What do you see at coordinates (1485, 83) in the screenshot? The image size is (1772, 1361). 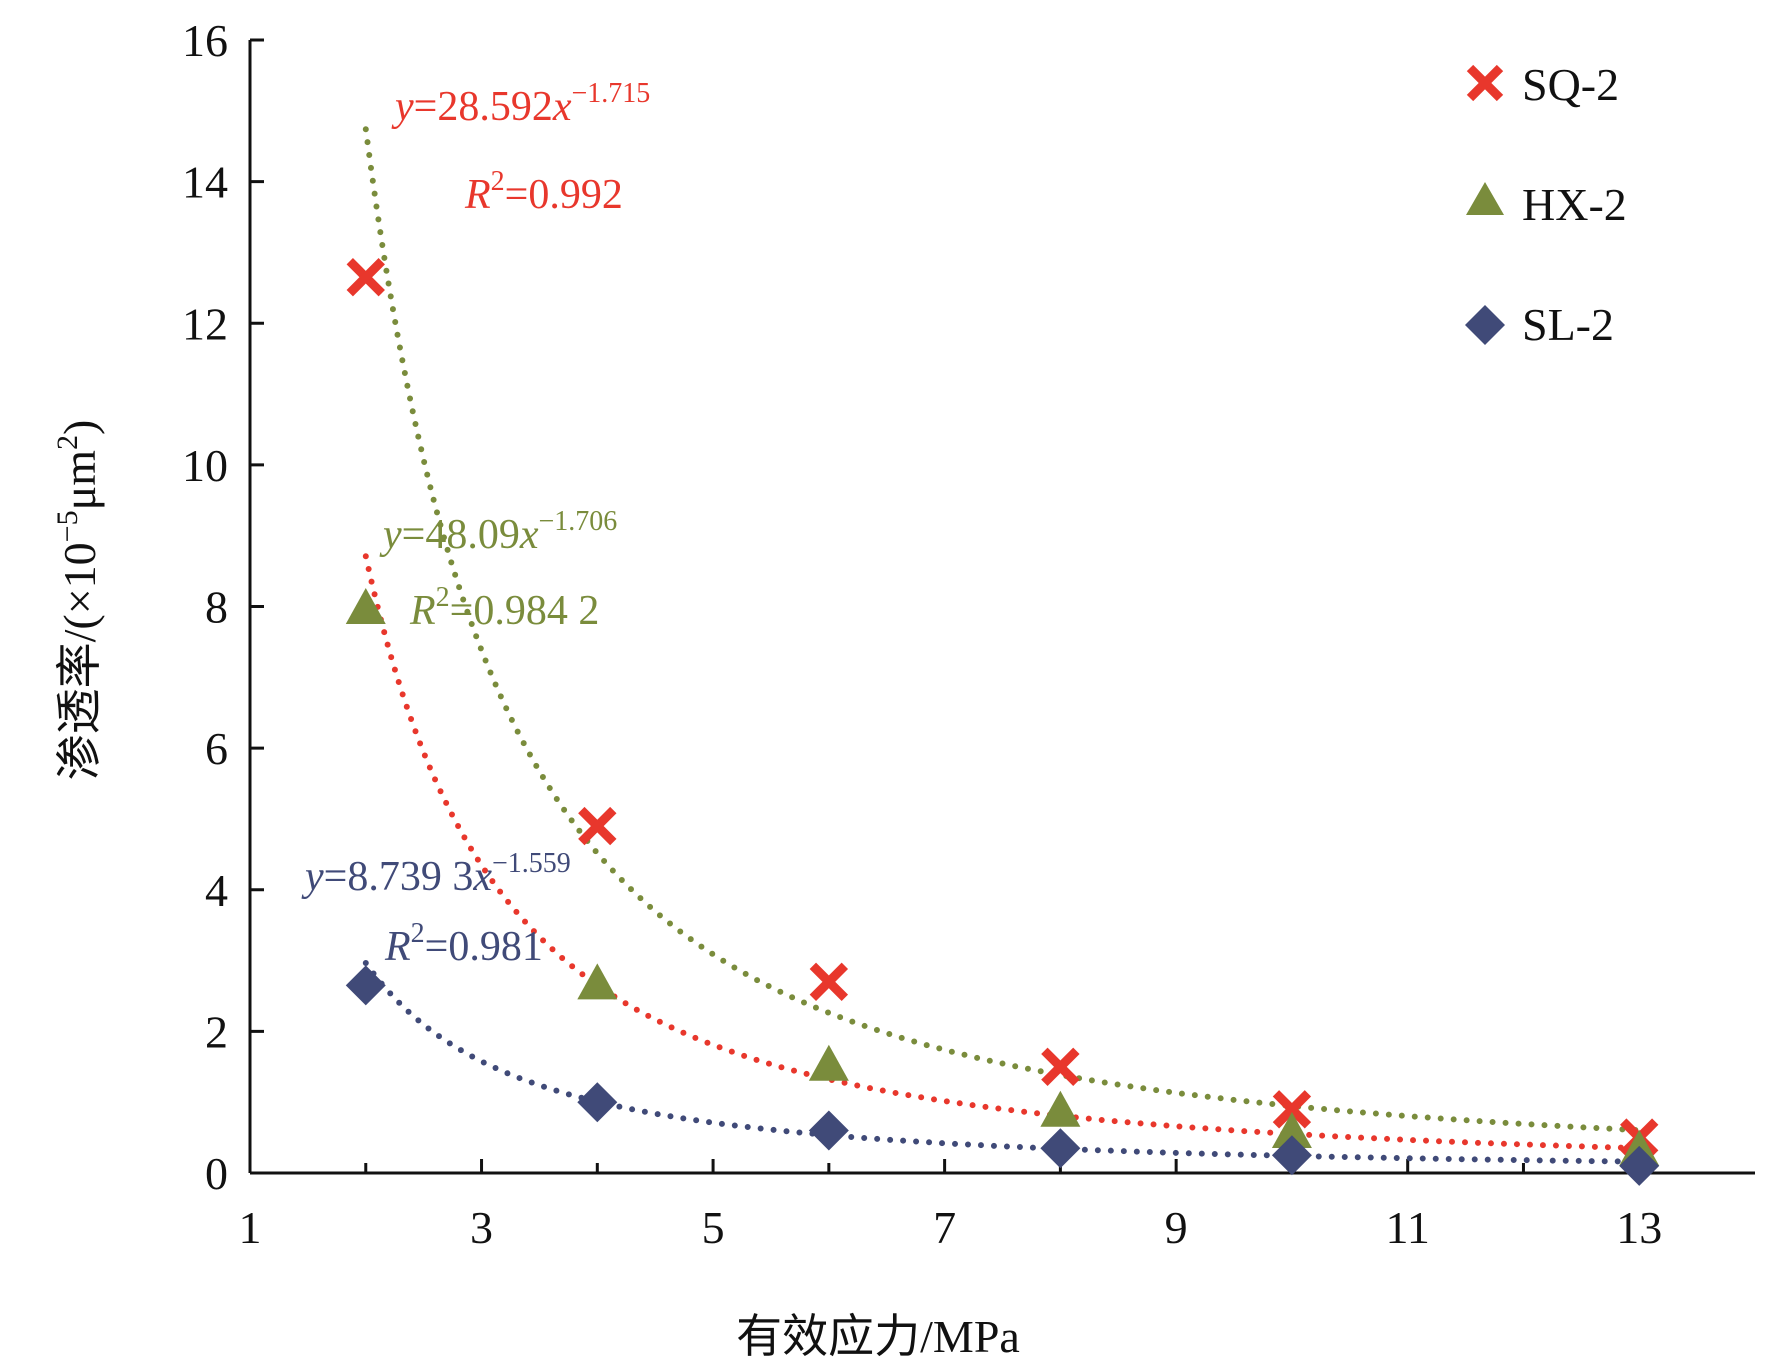 I see `legend-x-marker` at bounding box center [1485, 83].